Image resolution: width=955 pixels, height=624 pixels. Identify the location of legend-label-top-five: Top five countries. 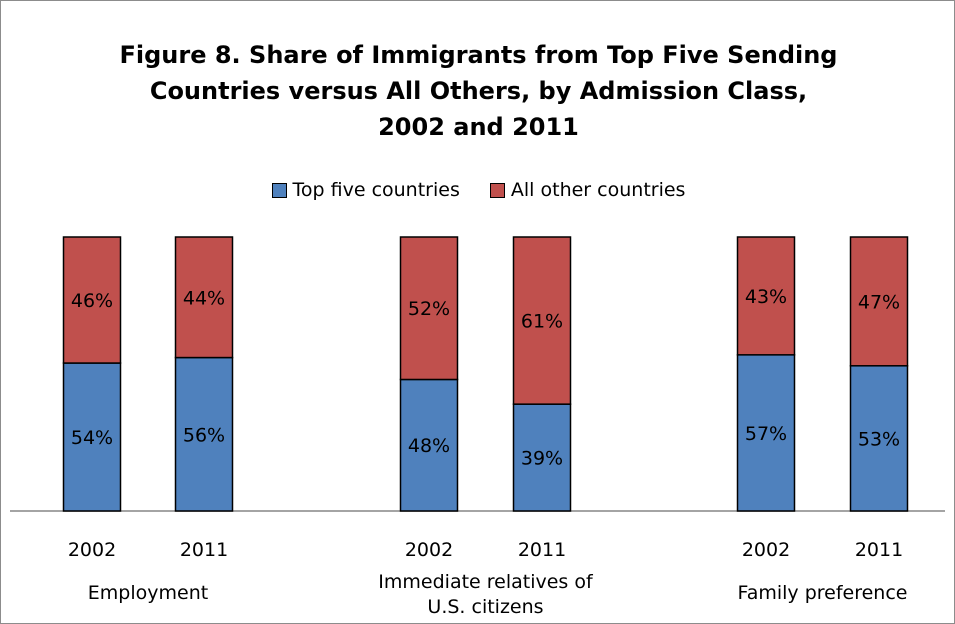
(376, 190).